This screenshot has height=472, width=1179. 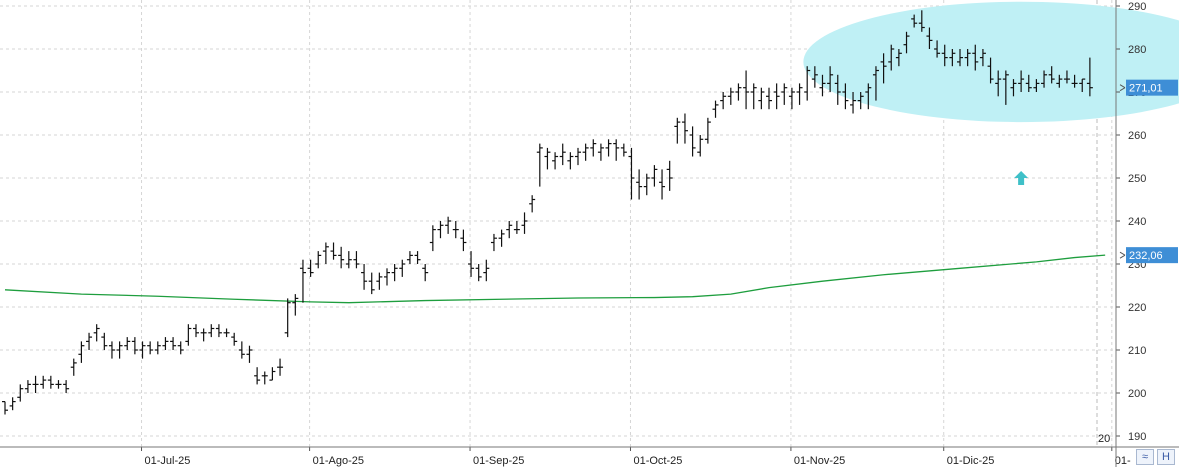 I want to click on x-tick-label: 01-Sep-25, so click(x=498, y=461).